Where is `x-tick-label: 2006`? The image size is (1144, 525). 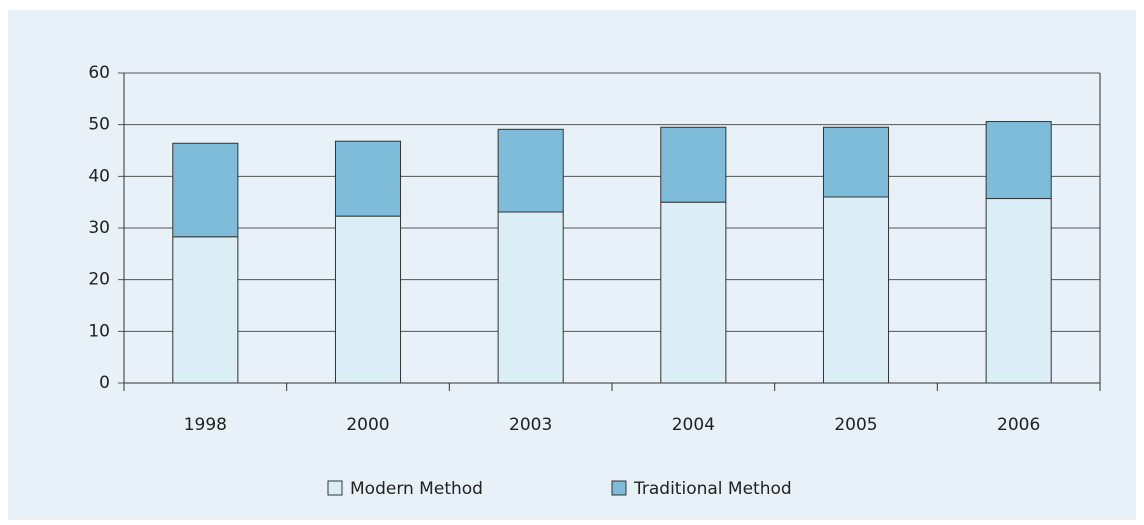 x-tick-label: 2006 is located at coordinates (1018, 425).